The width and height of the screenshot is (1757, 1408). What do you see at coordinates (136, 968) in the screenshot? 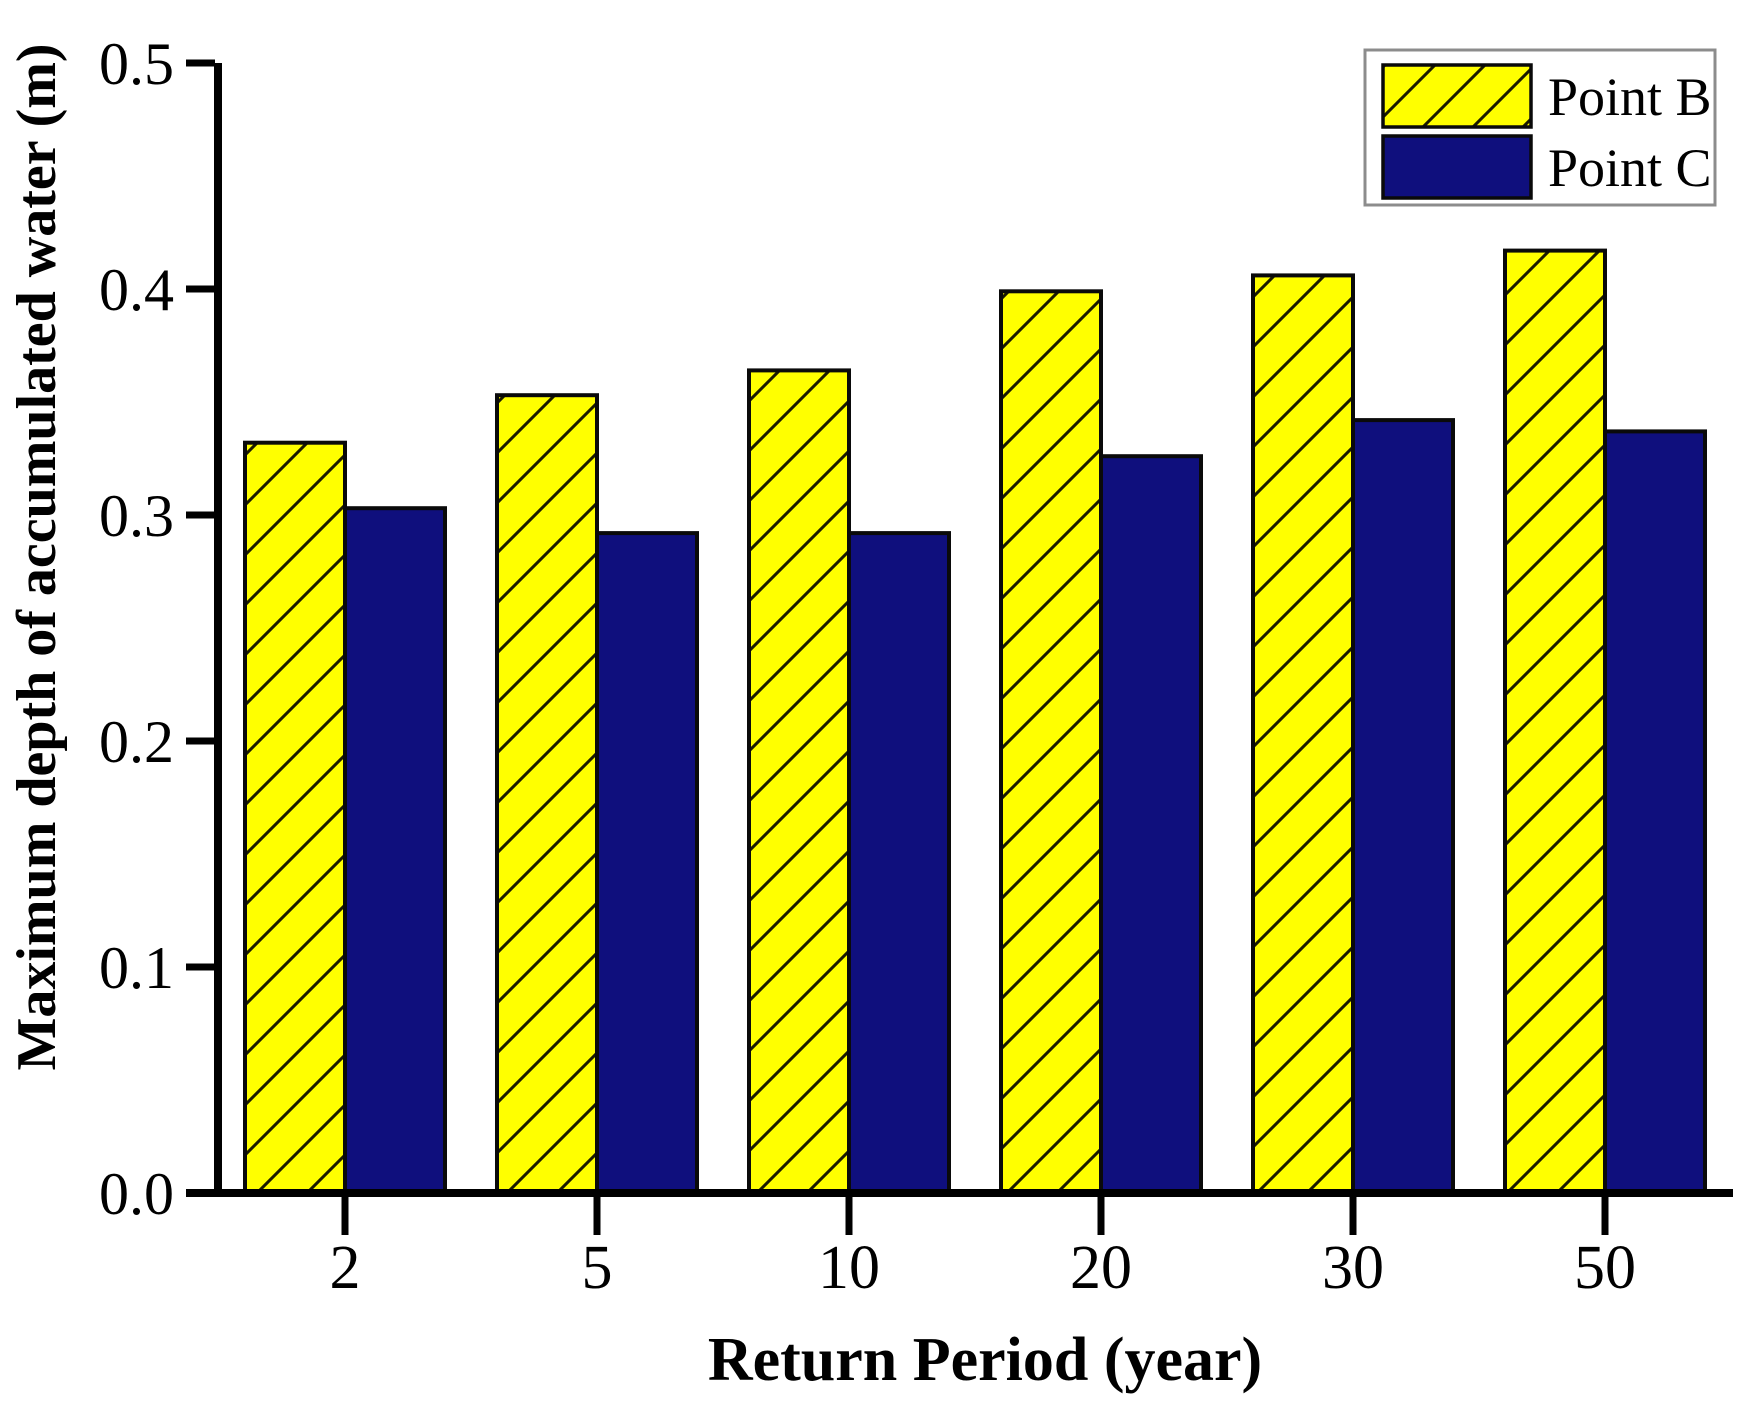
I see `y-tick-label-0.1: 0.1` at bounding box center [136, 968].